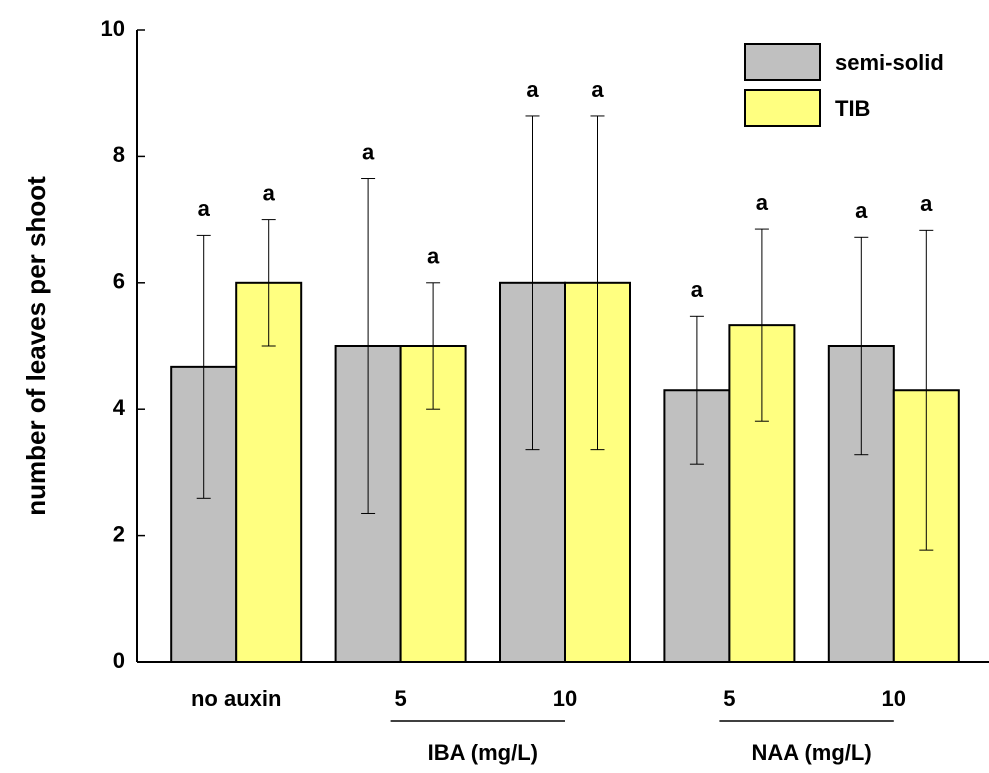 The height and width of the screenshot is (773, 989). Describe the element at coordinates (889, 62) in the screenshot. I see `legend-label: semi-solid` at that location.